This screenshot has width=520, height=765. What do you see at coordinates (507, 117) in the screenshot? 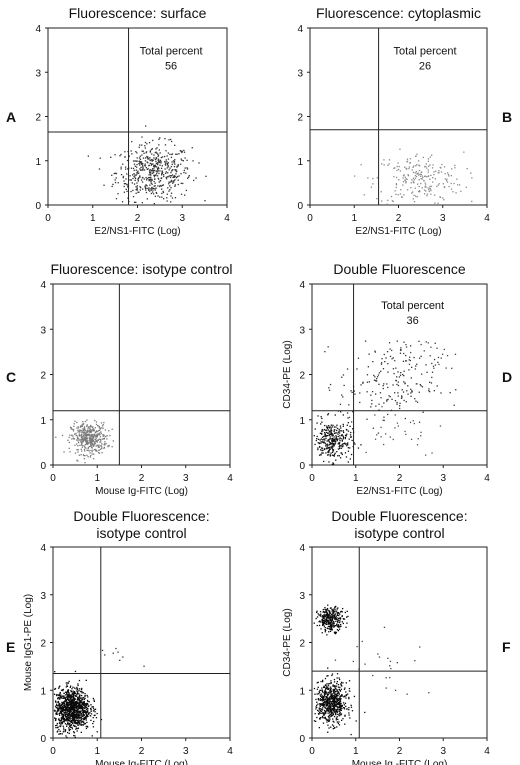
I see `panel-letter: B` at bounding box center [507, 117].